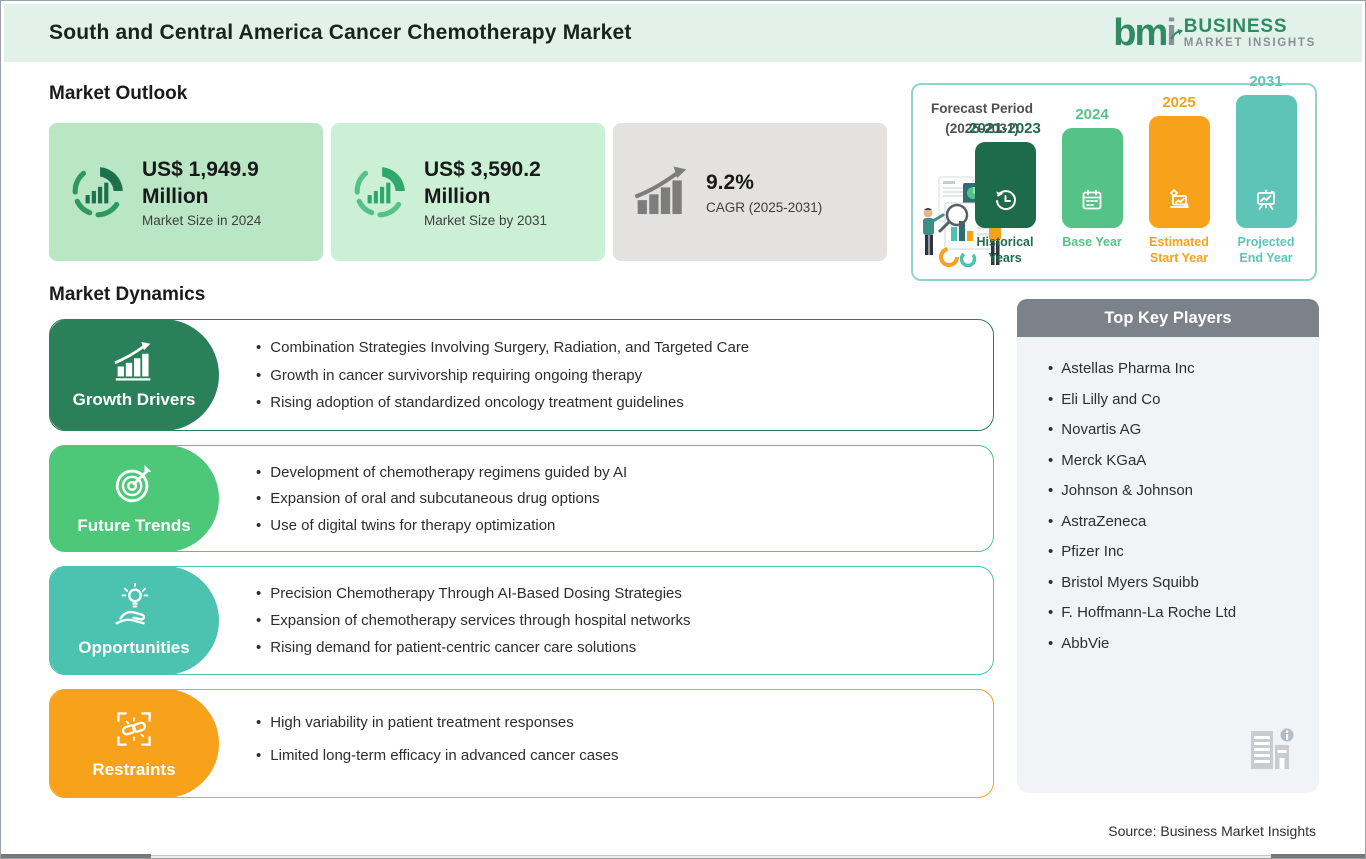  What do you see at coordinates (1178, 429) in the screenshot?
I see `player-item: Novartis AG` at bounding box center [1178, 429].